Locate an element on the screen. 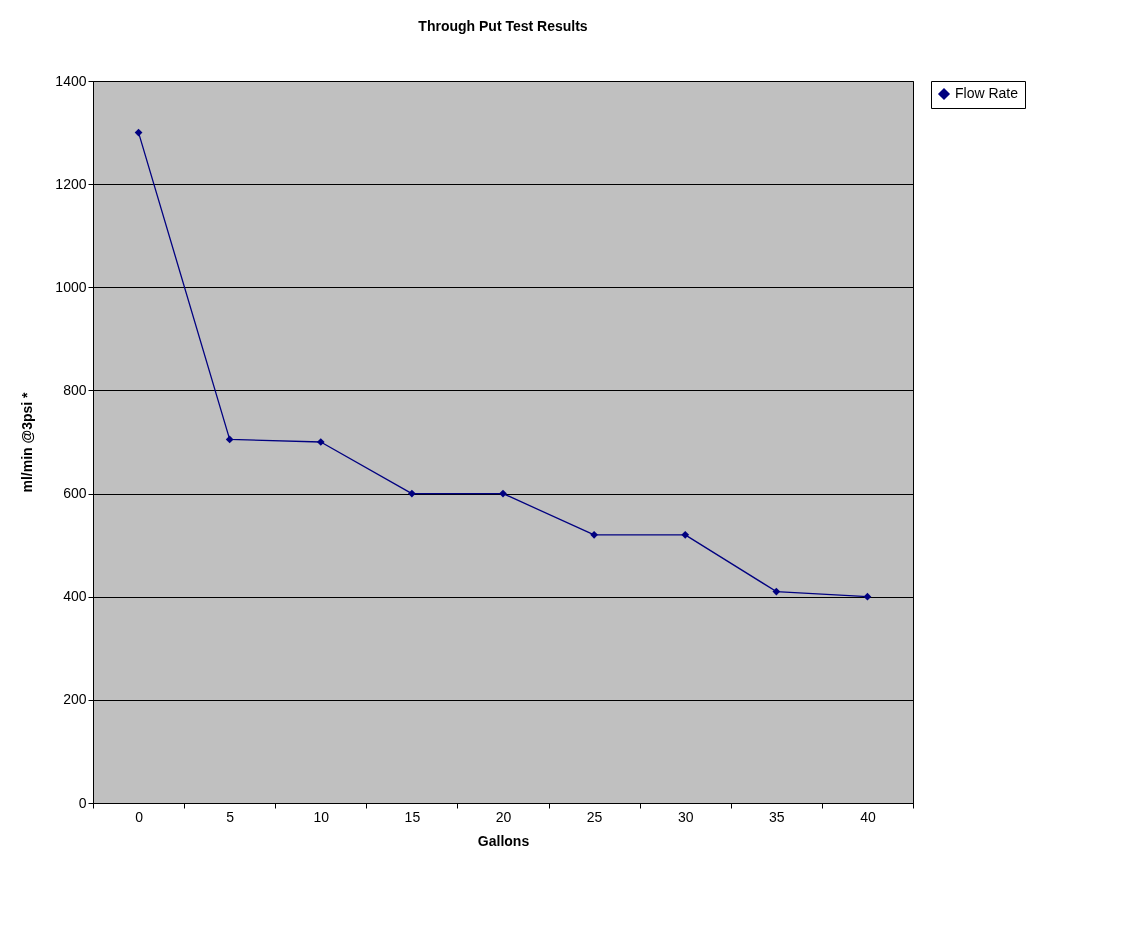 This screenshot has height=931, width=1135. y-tick-label: 400 is located at coordinates (75, 596).